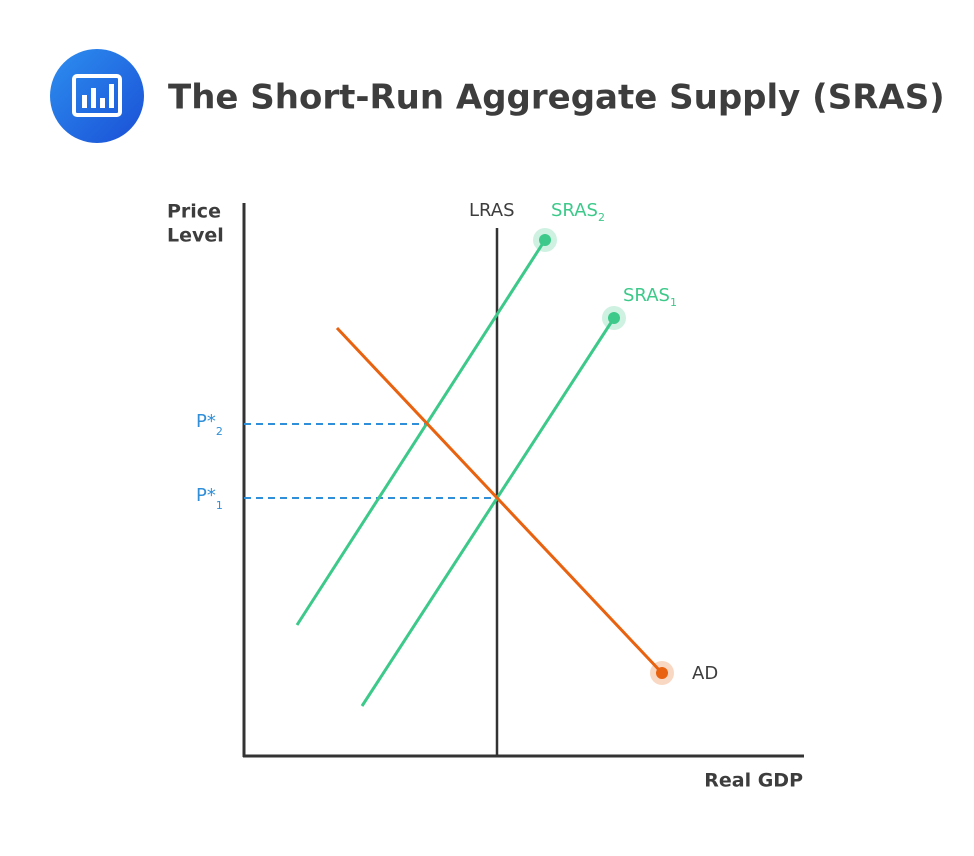 This screenshot has height=856, width=974. I want to click on sras1-label: SRAS1, so click(650, 297).